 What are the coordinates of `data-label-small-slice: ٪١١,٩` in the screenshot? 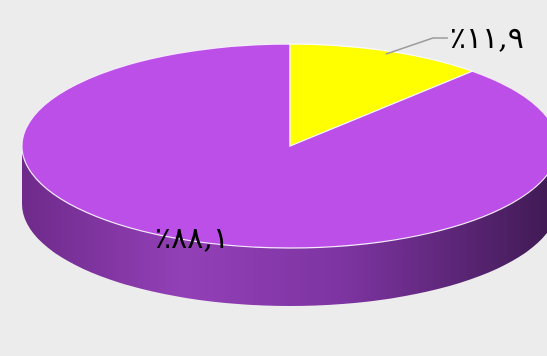 It's located at (487, 38).